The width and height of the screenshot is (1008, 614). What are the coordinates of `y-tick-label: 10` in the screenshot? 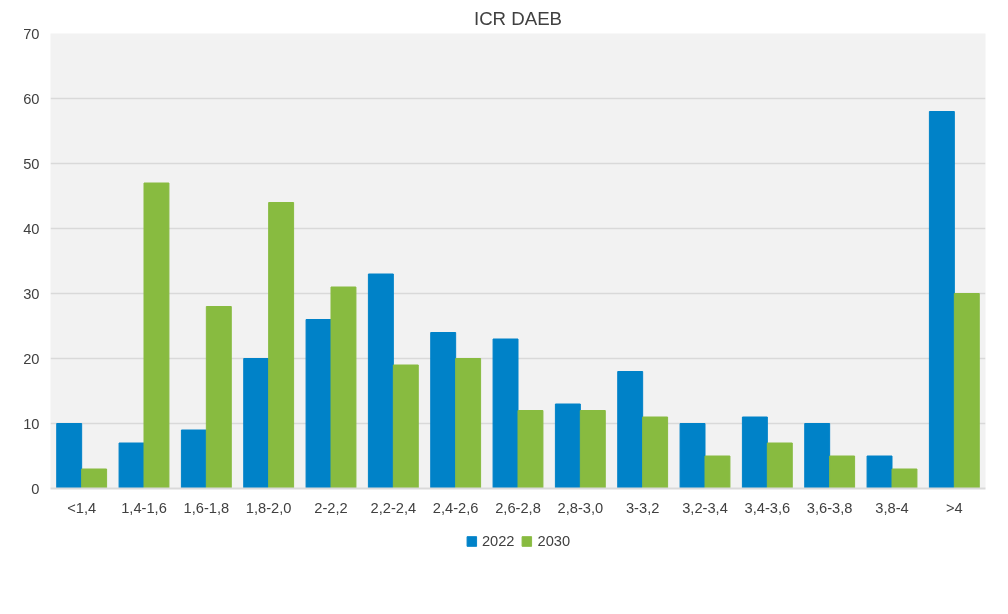 It's located at (31, 423).